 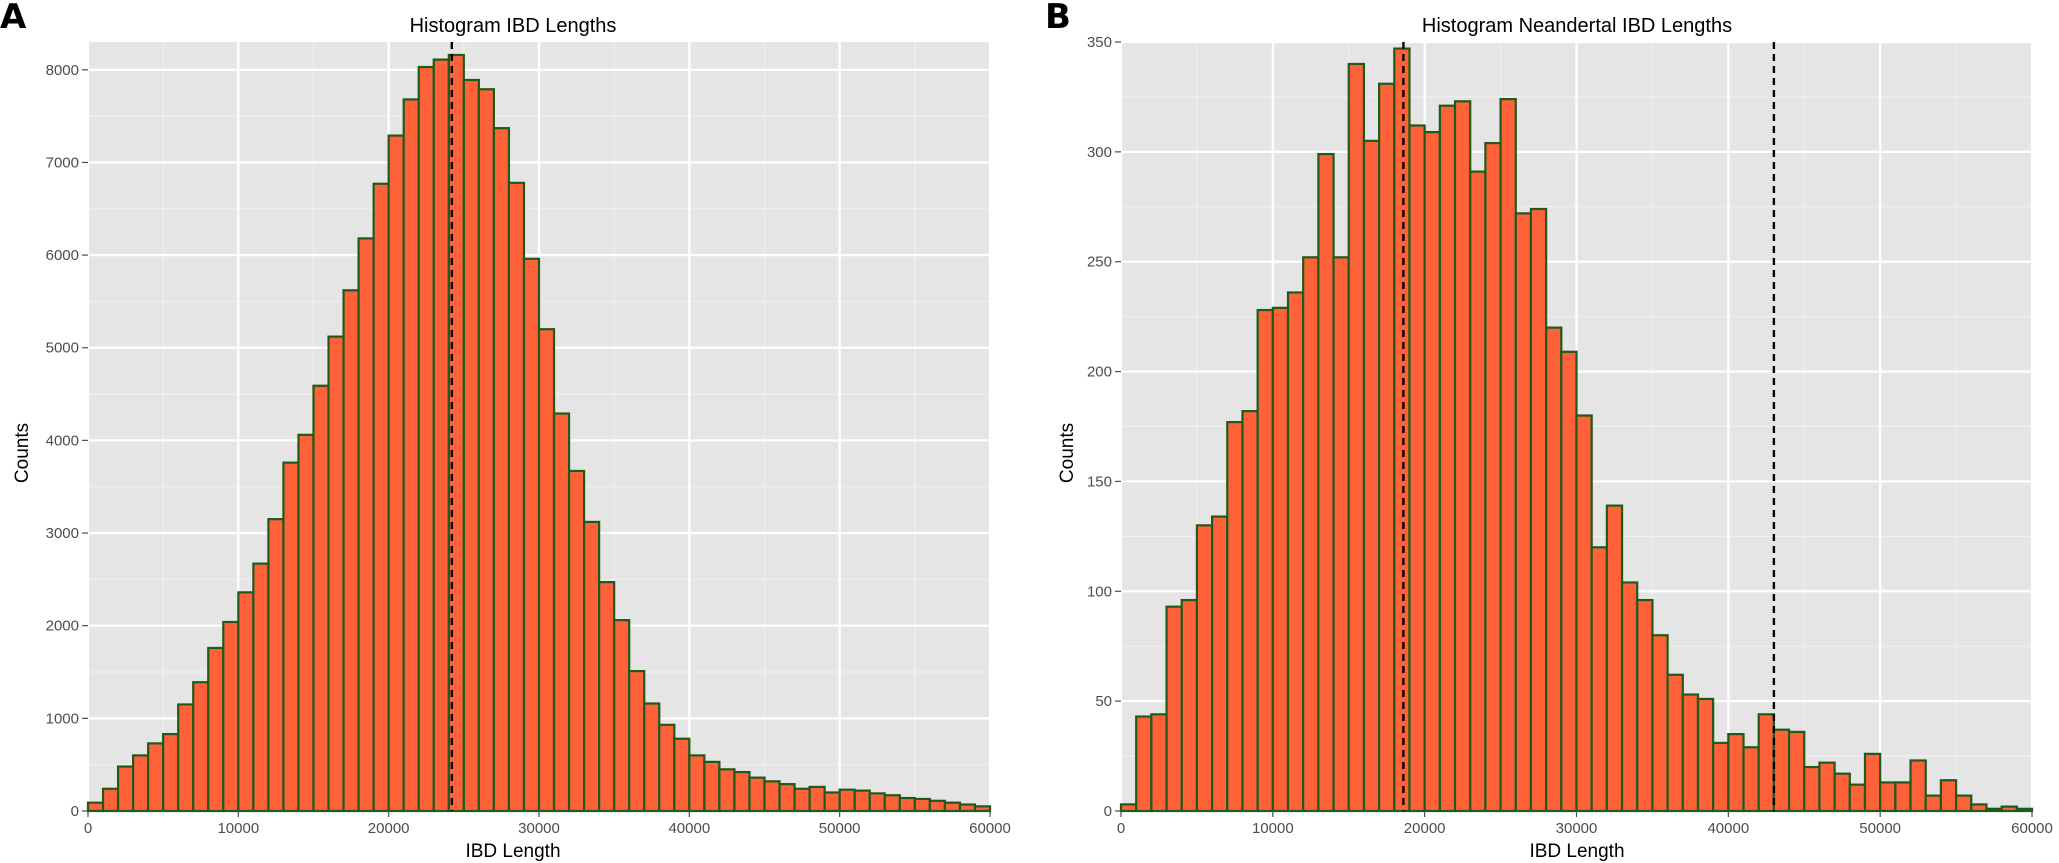 I want to click on x-tick-label-a: 30000, so click(x=539, y=828).